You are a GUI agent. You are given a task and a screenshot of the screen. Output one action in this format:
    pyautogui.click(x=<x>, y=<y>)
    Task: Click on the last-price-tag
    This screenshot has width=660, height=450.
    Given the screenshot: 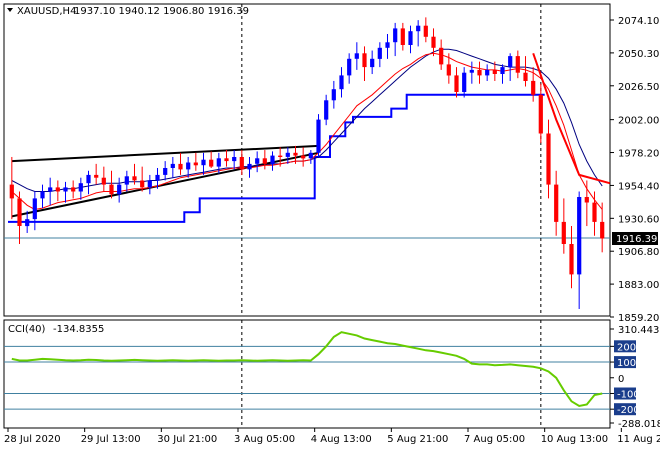 What is the action you would take?
    pyautogui.click(x=635, y=238)
    